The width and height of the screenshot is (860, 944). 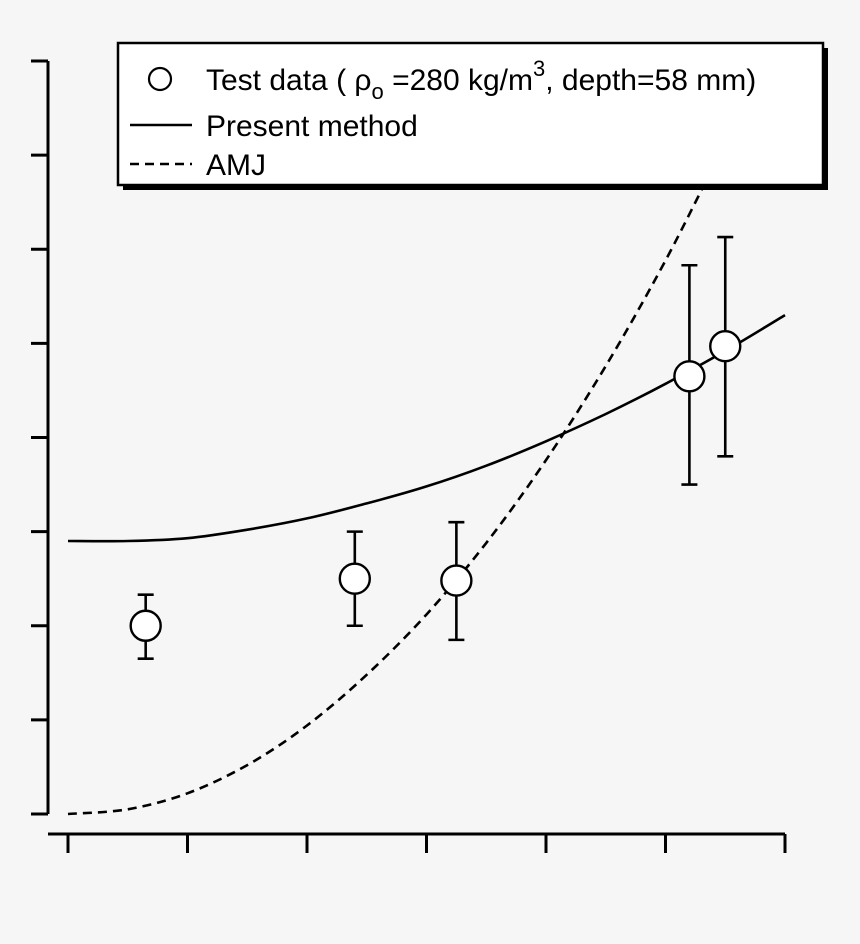 I want to click on legend-rho-subscript: o, so click(x=377, y=91).